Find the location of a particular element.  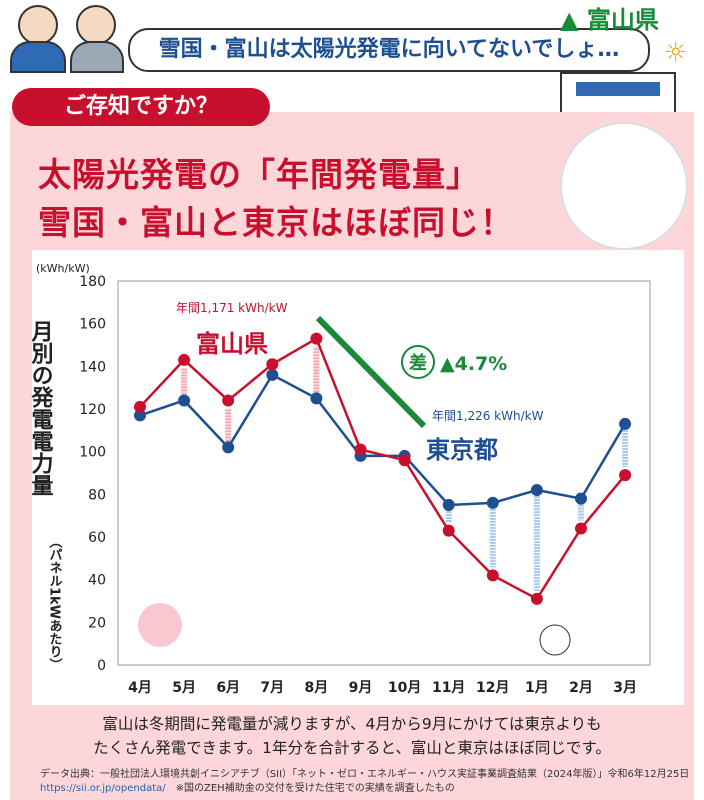

x-tick-label: 9月 is located at coordinates (361, 688).